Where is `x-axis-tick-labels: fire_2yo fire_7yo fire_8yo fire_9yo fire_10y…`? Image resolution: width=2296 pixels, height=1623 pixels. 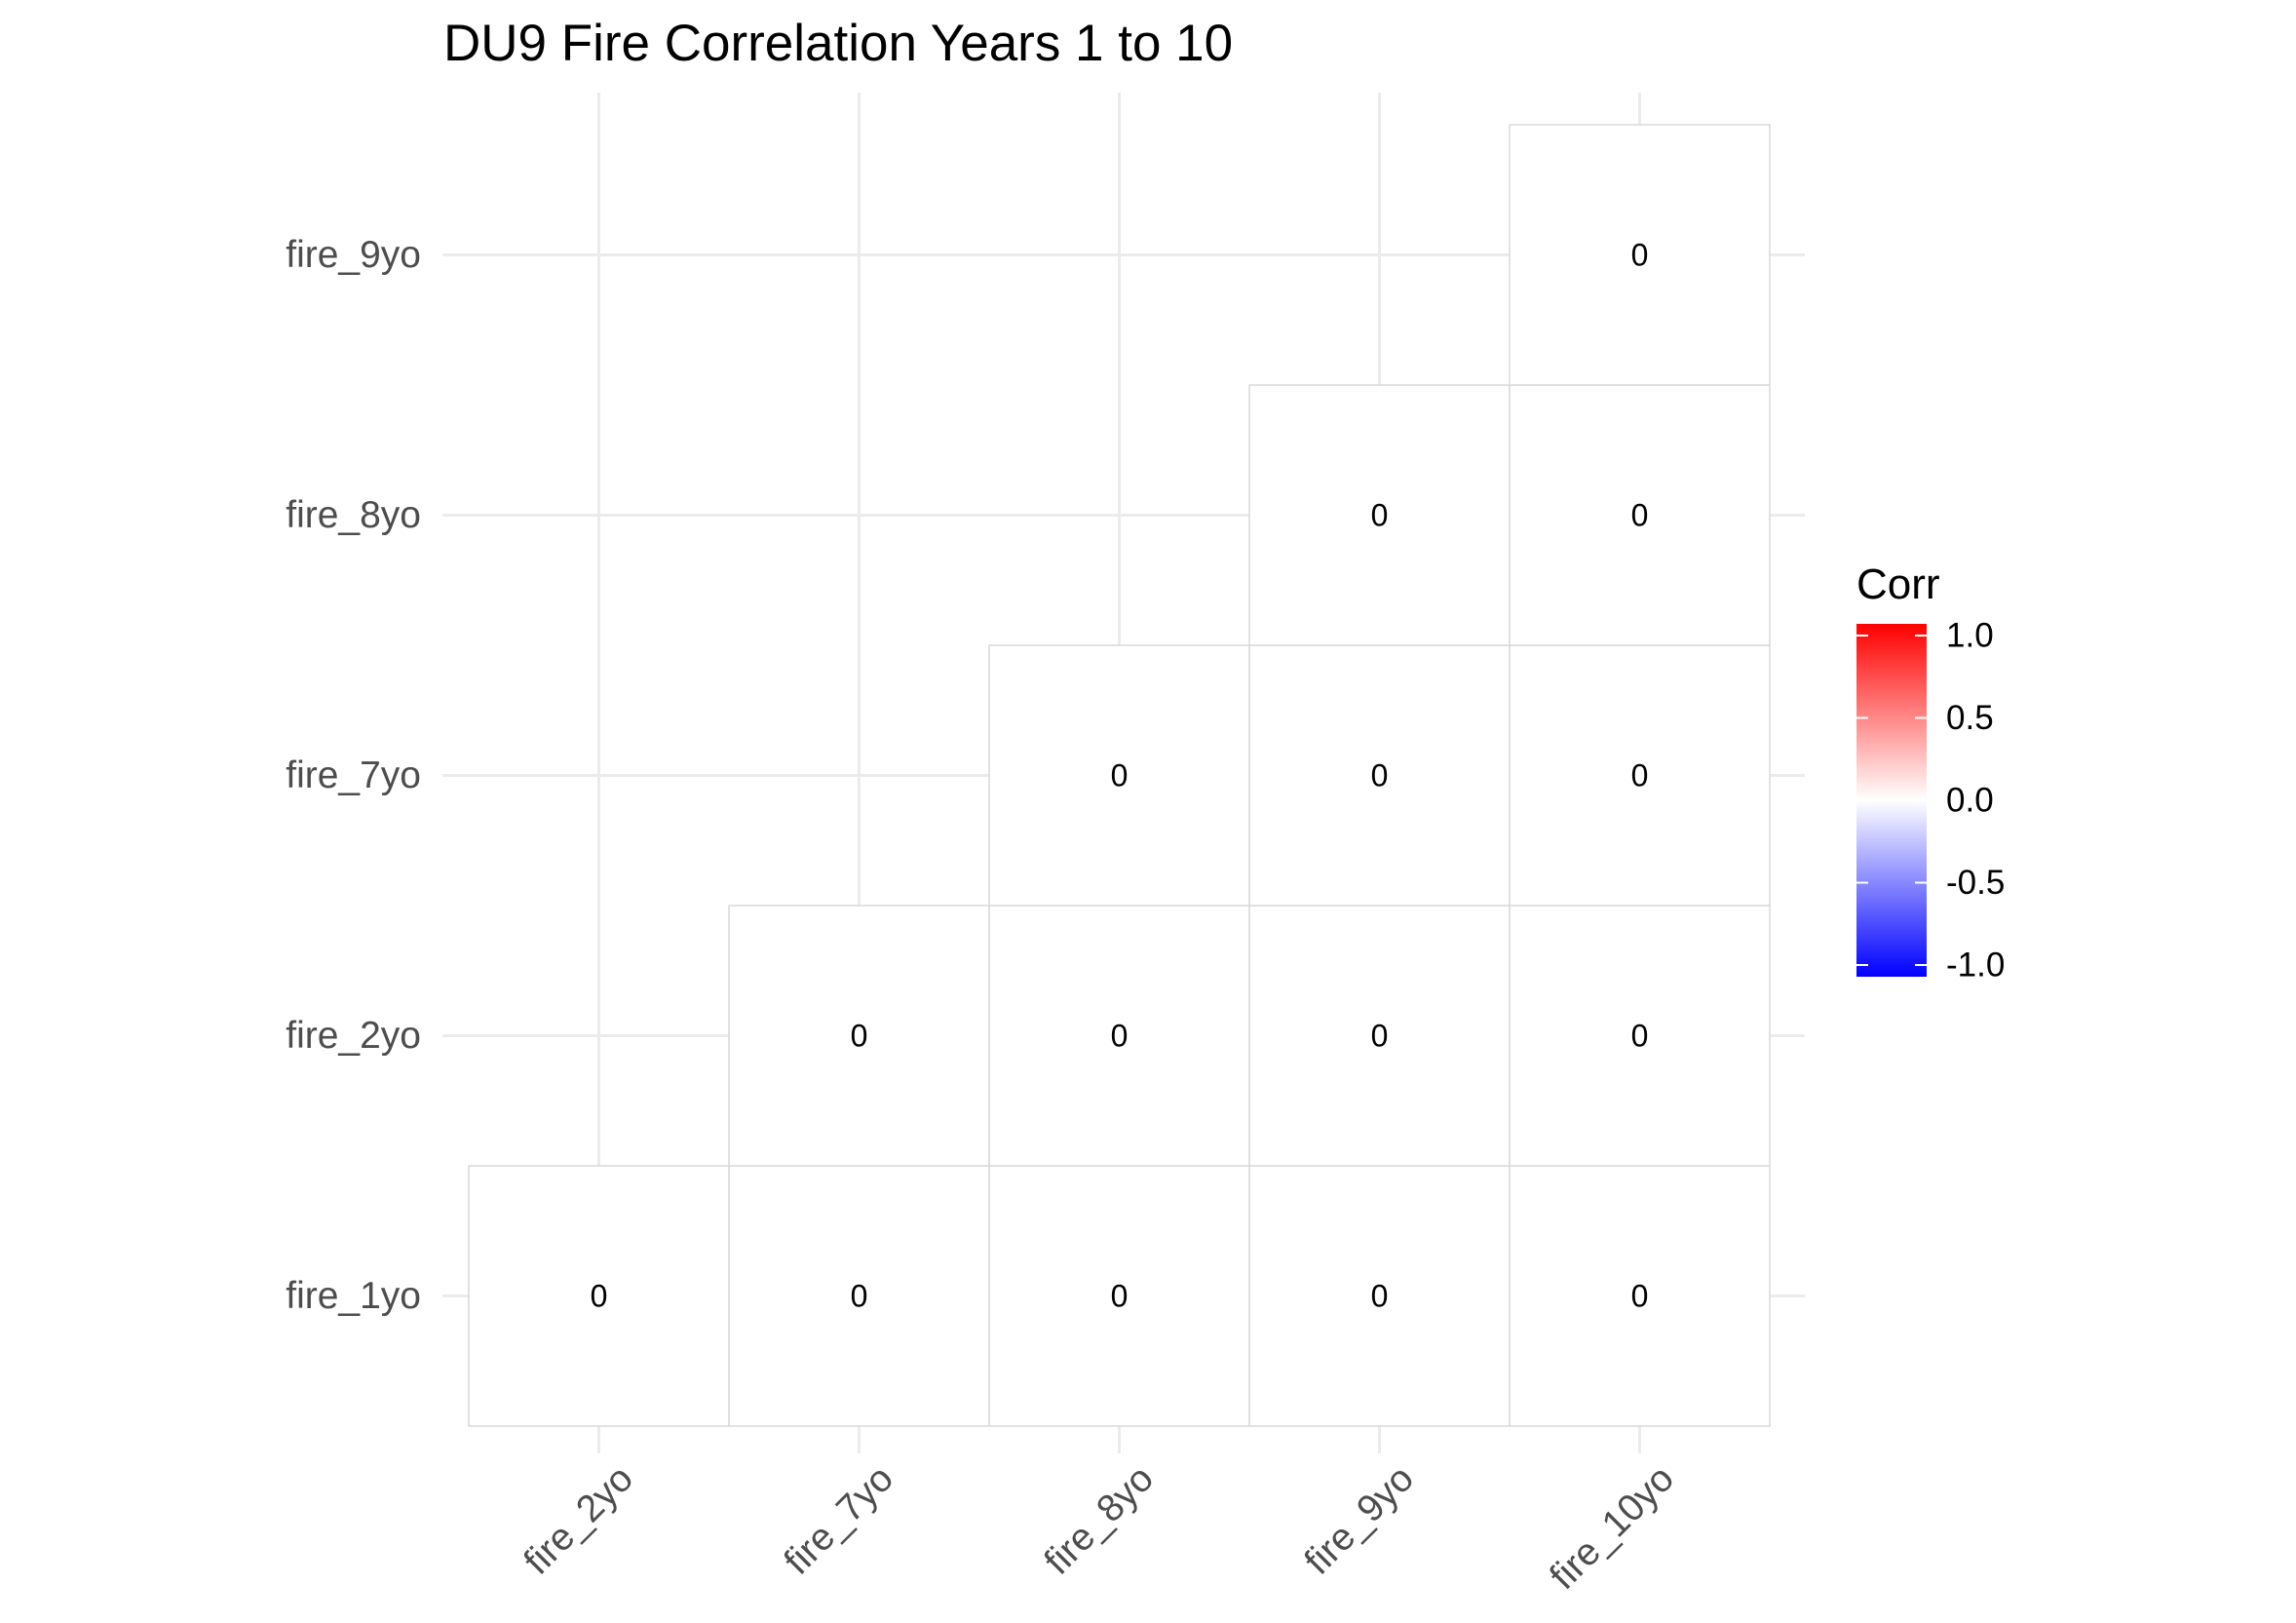
x-axis-tick-labels: fire_2yo fire_7yo fire_8yo fire_9yo fire_10y… is located at coordinates (1100, 1528).